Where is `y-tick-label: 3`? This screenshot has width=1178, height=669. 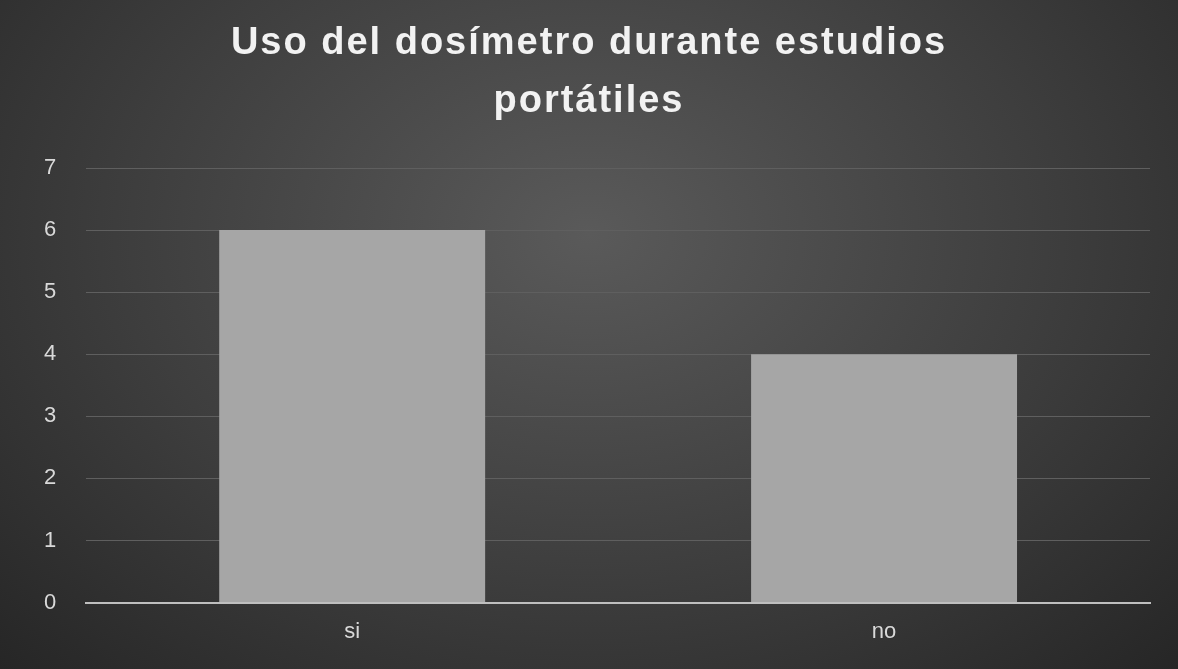
y-tick-label: 3 is located at coordinates (50, 415).